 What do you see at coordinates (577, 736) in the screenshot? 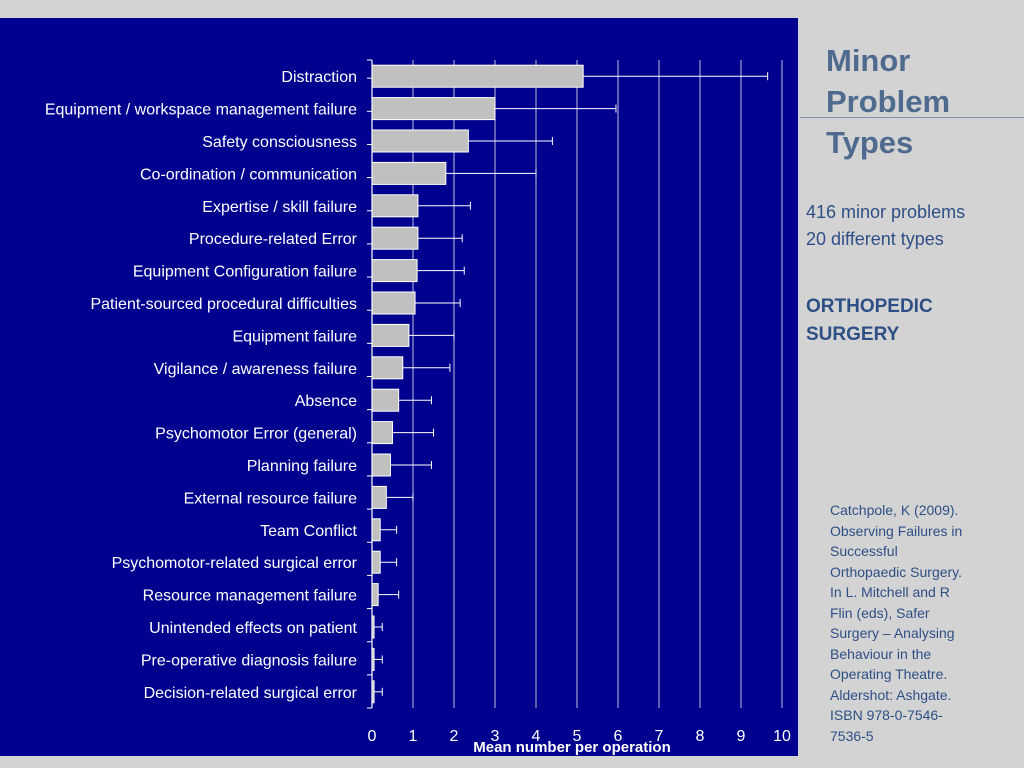
I see `x-tick-label: 5` at bounding box center [577, 736].